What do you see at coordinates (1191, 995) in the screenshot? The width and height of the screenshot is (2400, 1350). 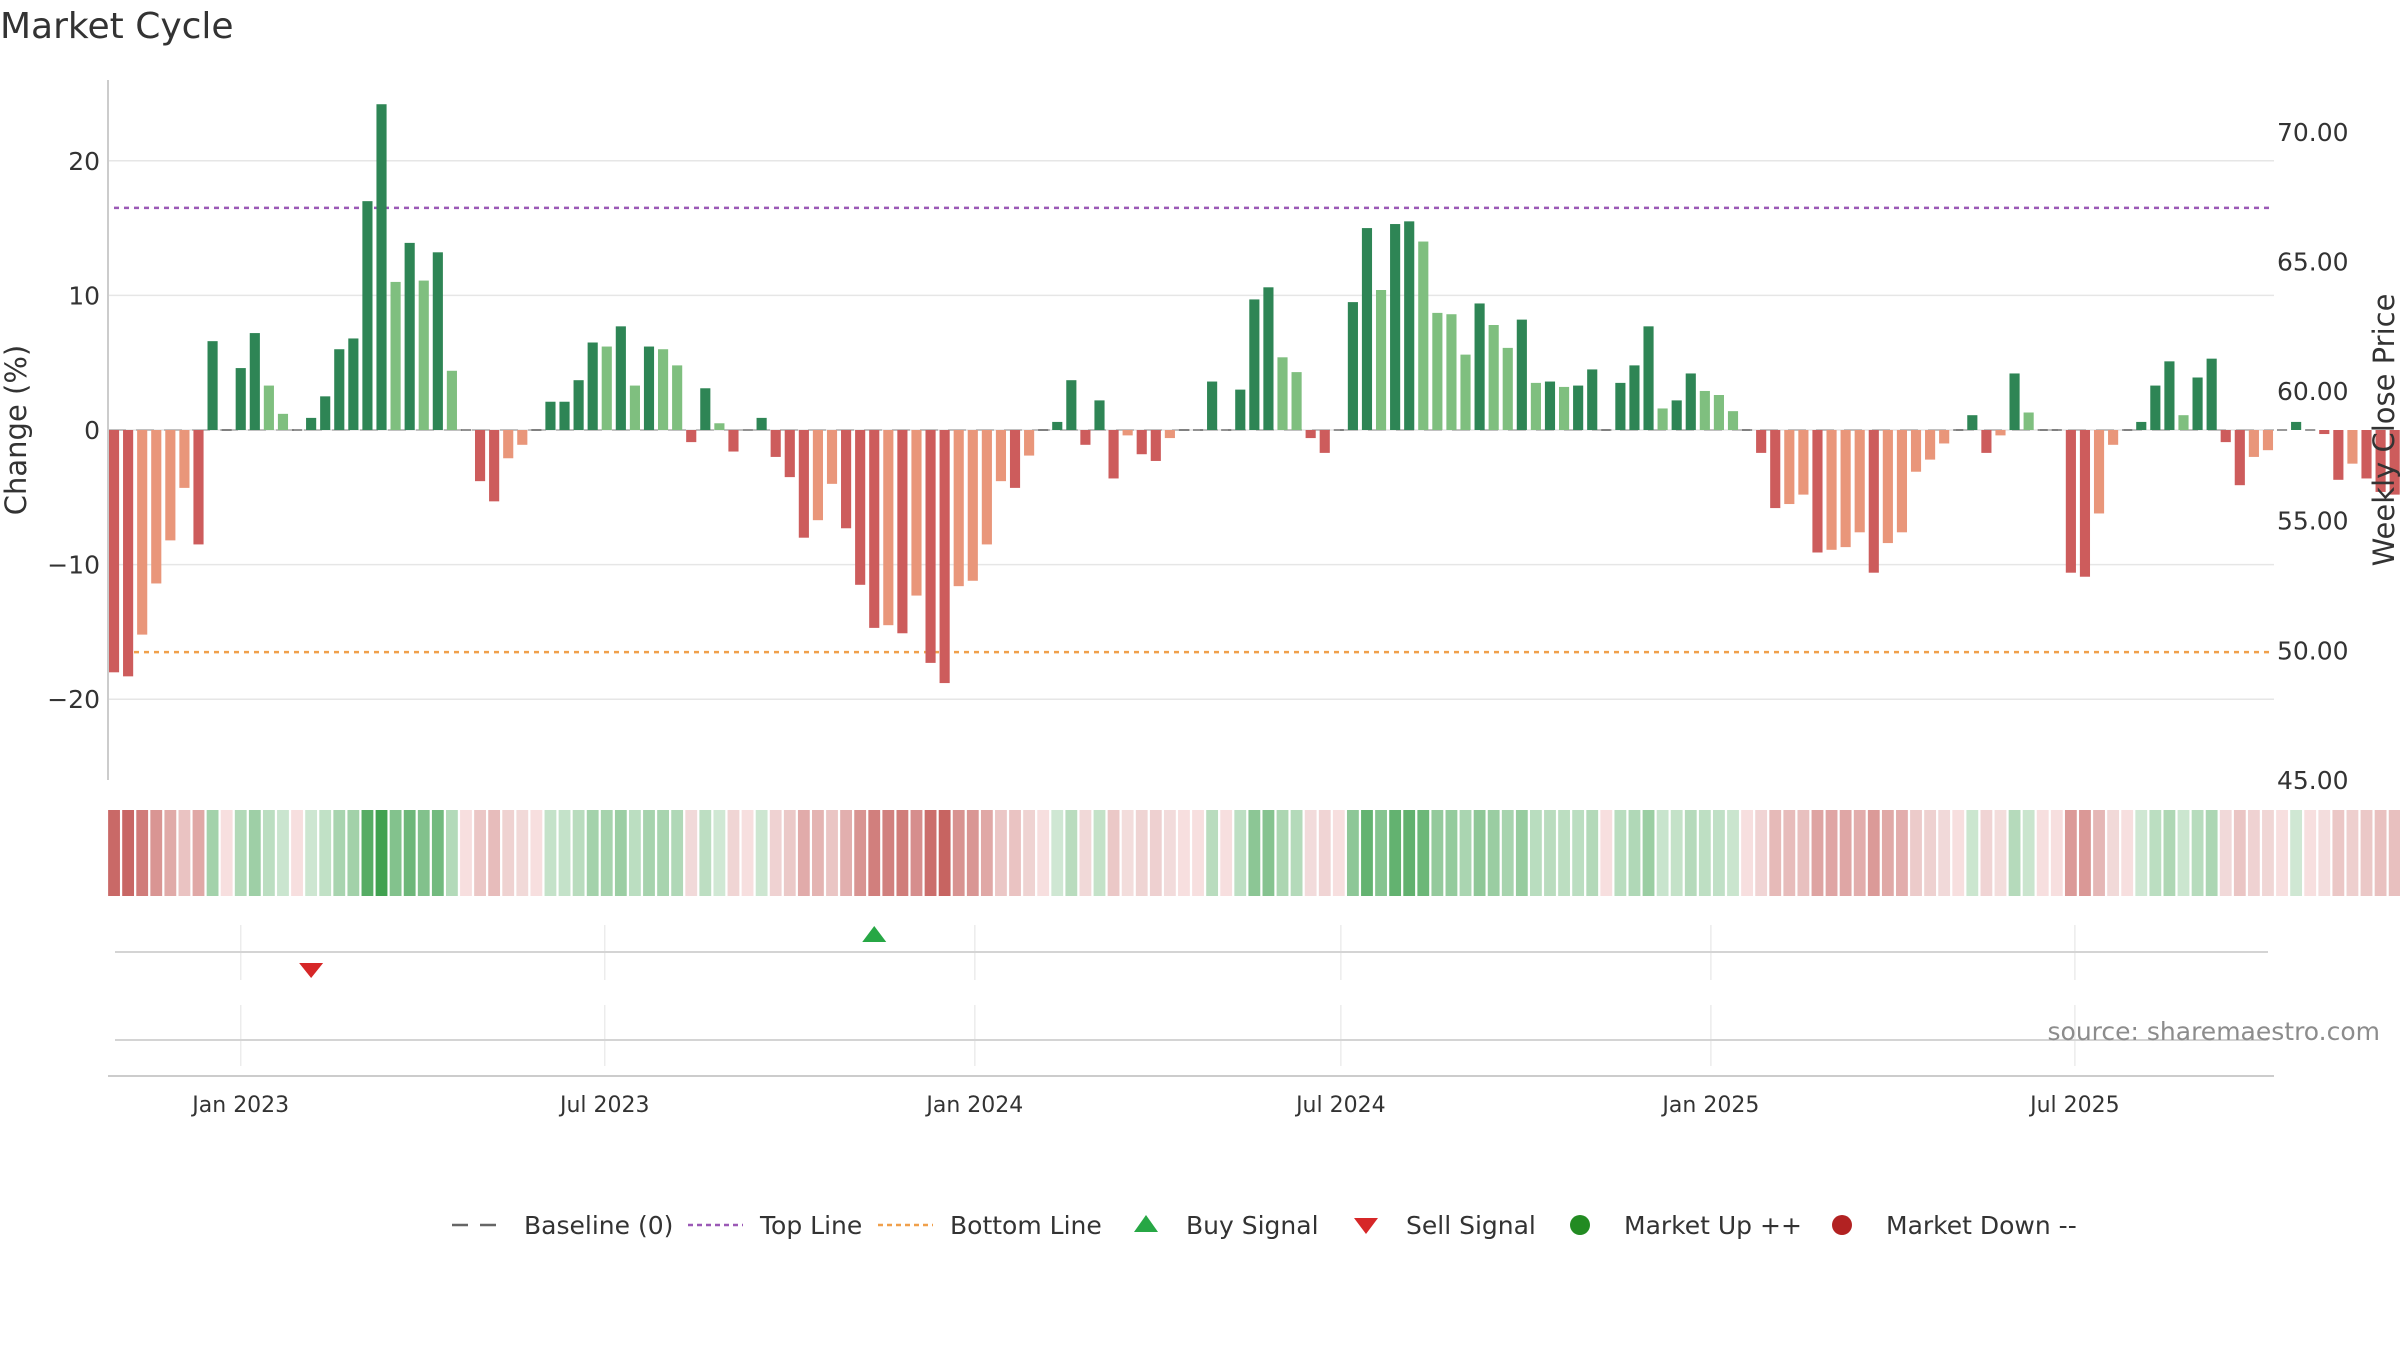 I see `signal-panel` at bounding box center [1191, 995].